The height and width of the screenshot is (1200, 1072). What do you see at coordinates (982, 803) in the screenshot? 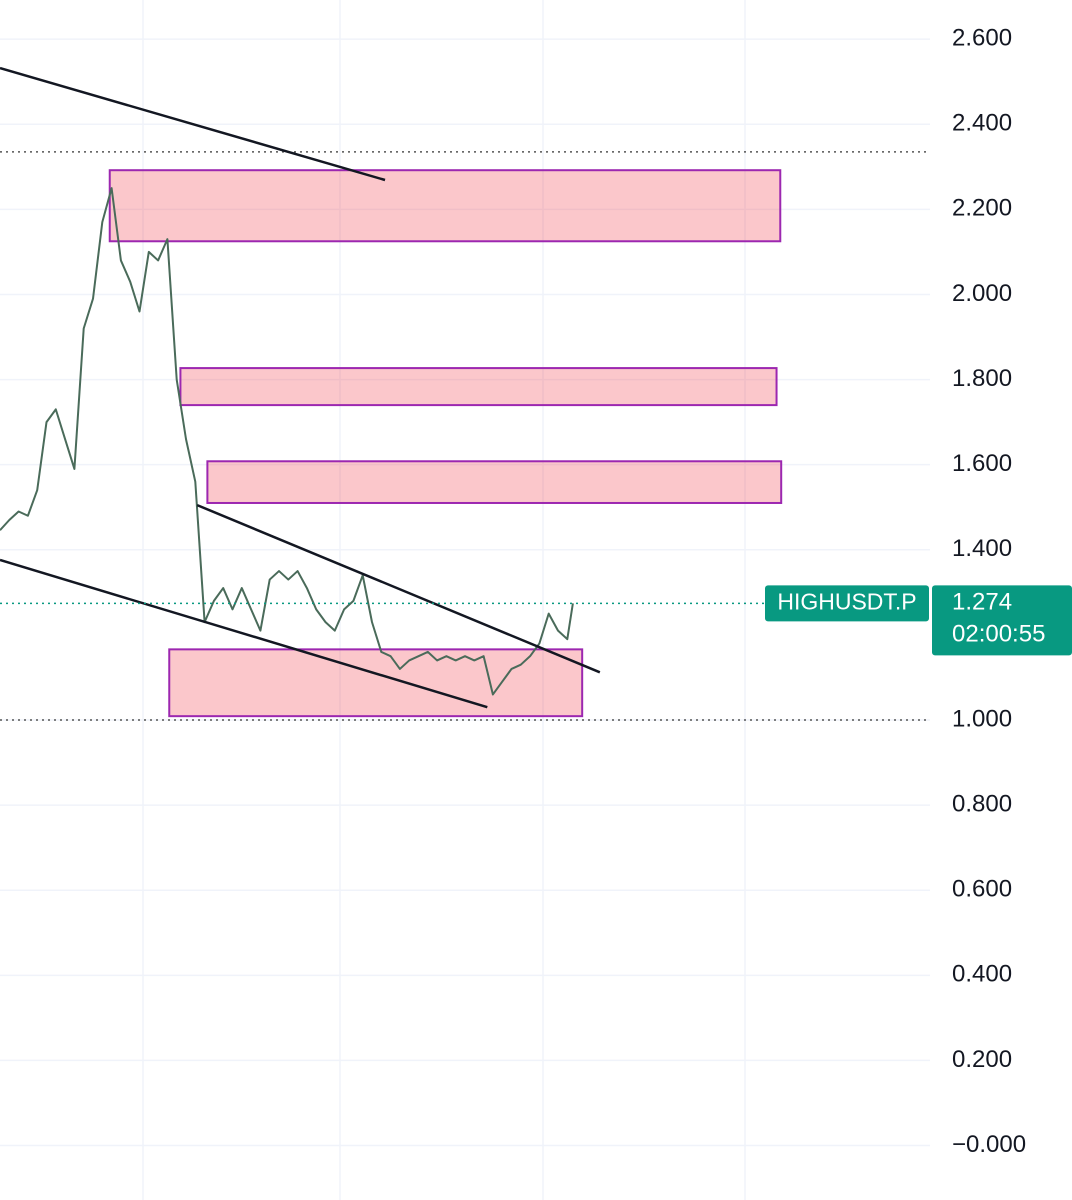
I see `y-tick-label: 0.800` at bounding box center [982, 803].